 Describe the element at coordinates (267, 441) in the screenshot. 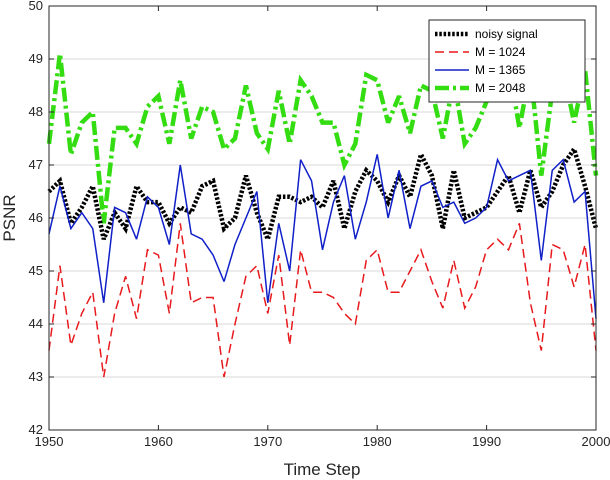

I see `x-tick-label: 1970` at that location.